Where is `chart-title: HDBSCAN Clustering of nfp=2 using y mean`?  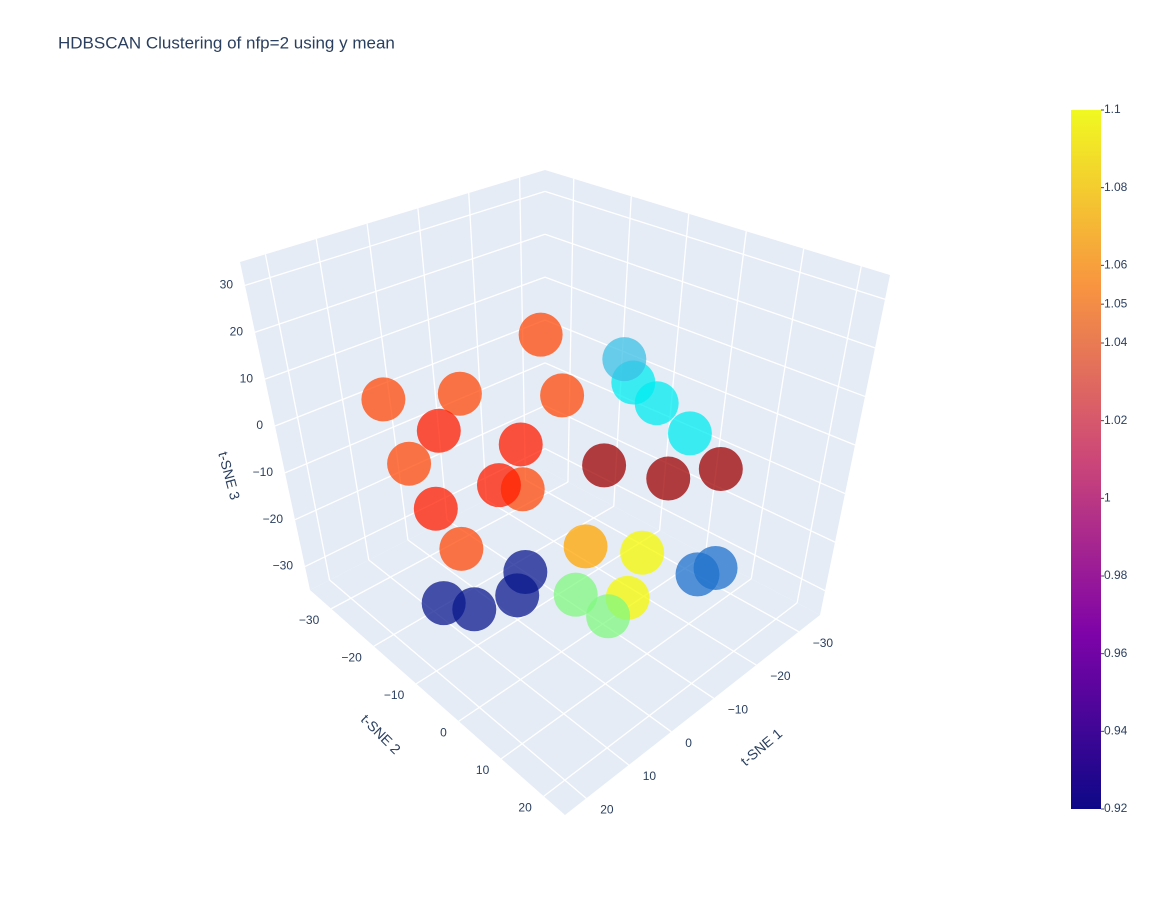
chart-title: HDBSCAN Clustering of nfp=2 using y mean is located at coordinates (226, 42).